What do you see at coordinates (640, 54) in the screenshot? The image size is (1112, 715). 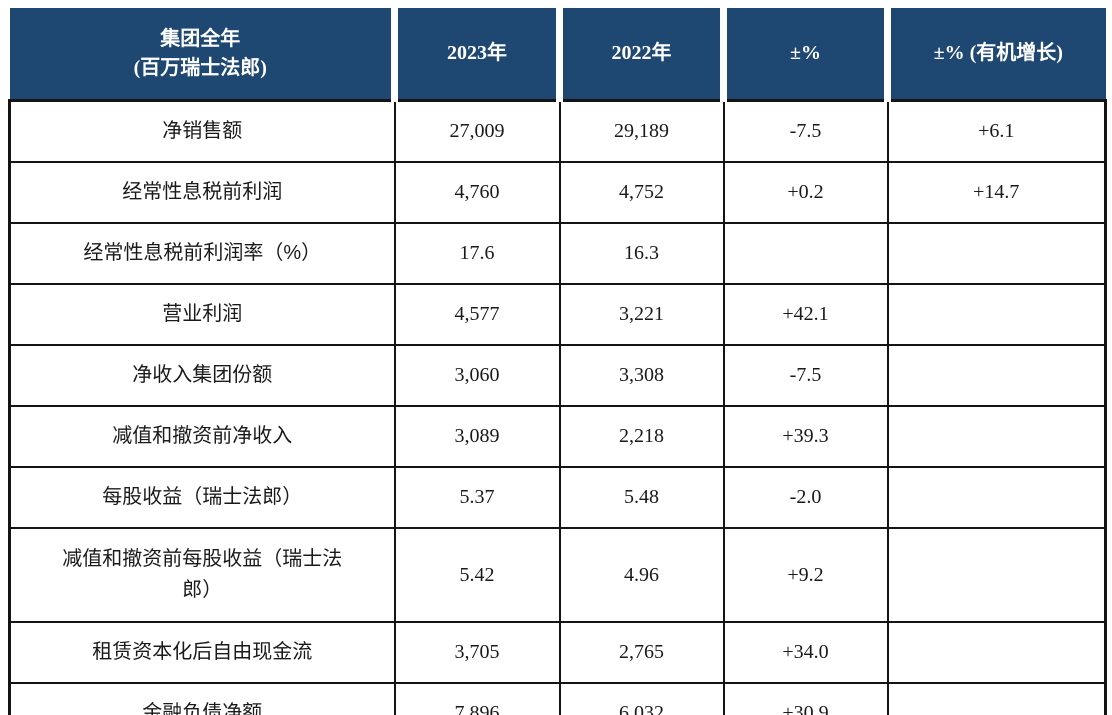 I see `header-cell-2022: 2022年` at bounding box center [640, 54].